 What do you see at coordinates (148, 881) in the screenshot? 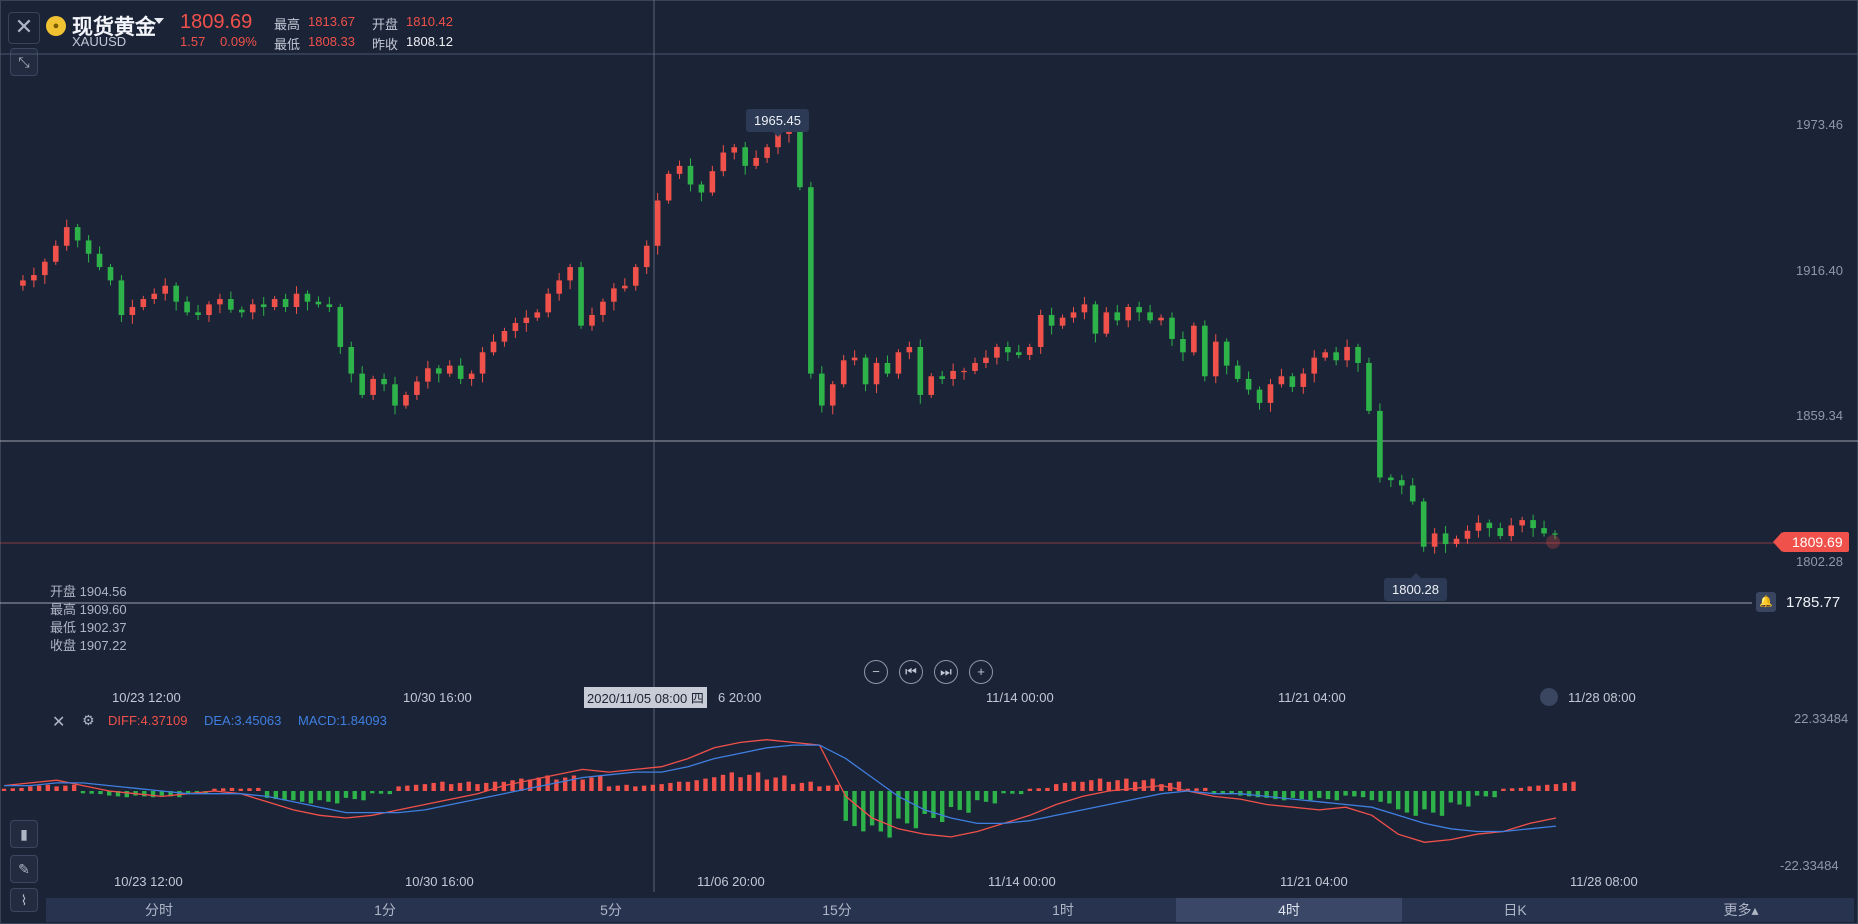
I see `macd-time-label: 10/23 12:00` at bounding box center [148, 881].